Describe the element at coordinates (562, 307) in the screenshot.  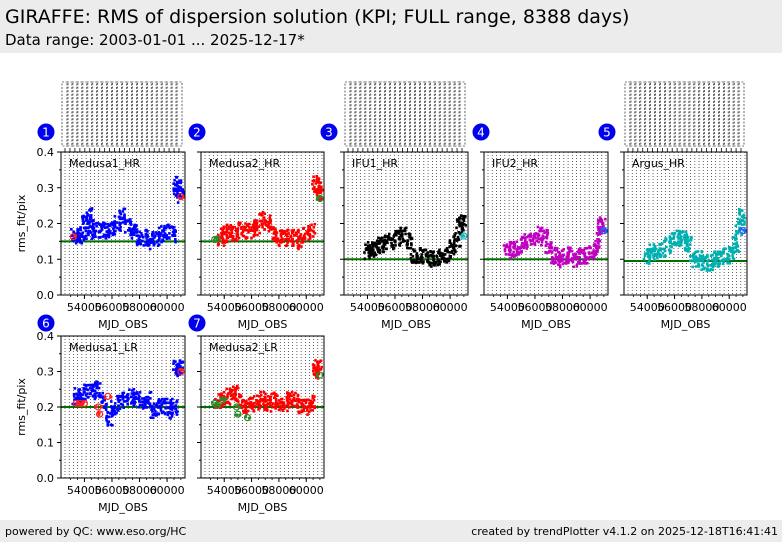
I see `x-tick-label: 58000` at that location.